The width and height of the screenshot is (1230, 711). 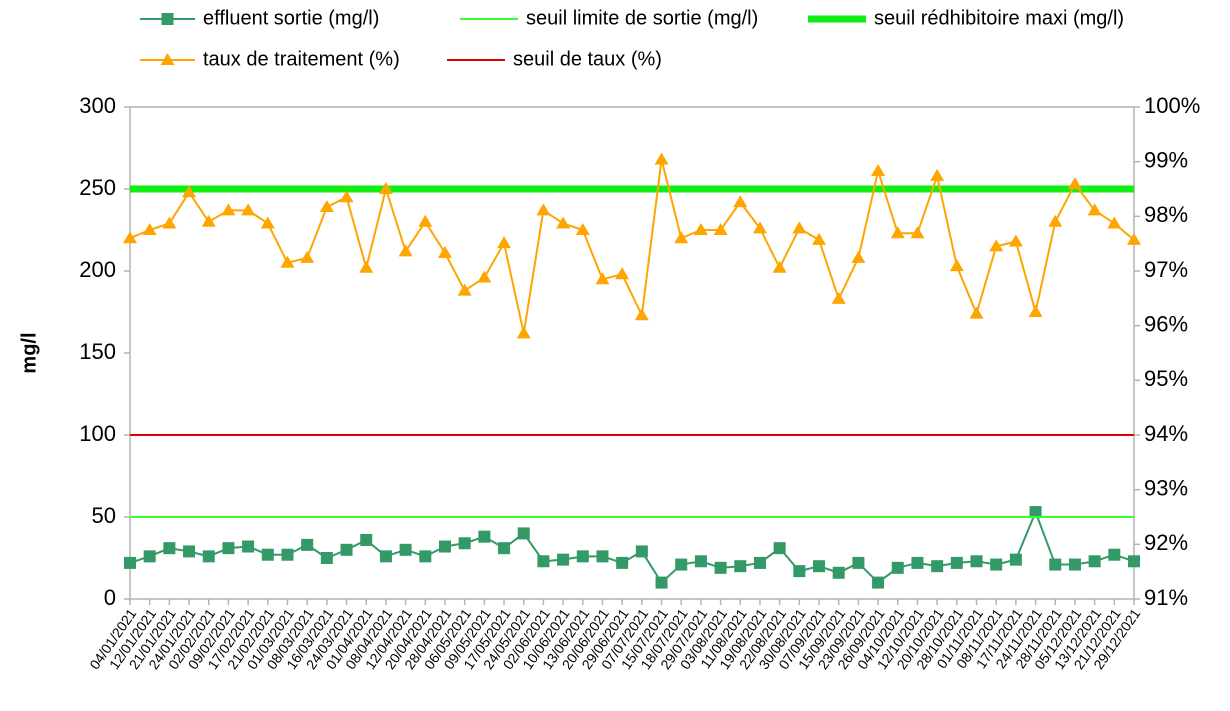 I want to click on y2-tick-label: 97%, so click(x=1166, y=269).